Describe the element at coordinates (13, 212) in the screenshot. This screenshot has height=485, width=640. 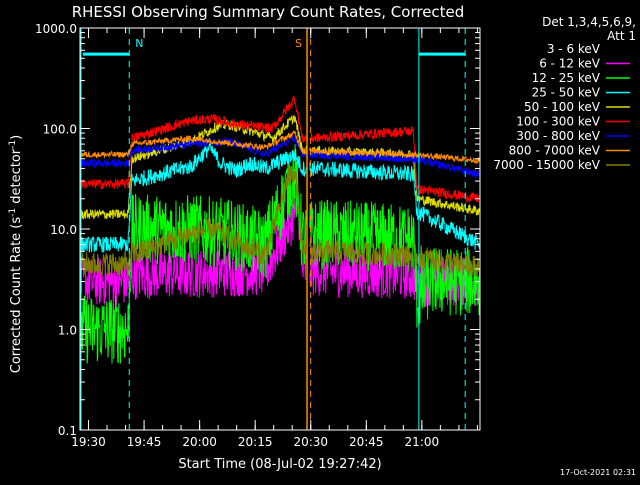
I see `y-axis-label-exponent: -1` at that location.